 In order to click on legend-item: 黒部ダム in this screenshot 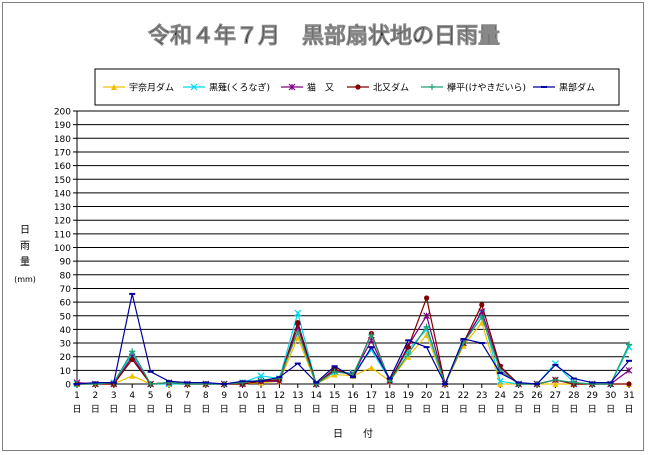, I will do `click(564, 88)`.